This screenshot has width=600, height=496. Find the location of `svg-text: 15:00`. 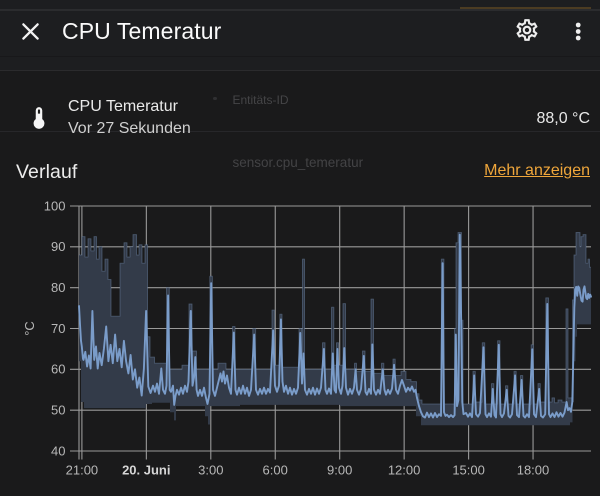

svg-text: 15:00 is located at coordinates (468, 470).